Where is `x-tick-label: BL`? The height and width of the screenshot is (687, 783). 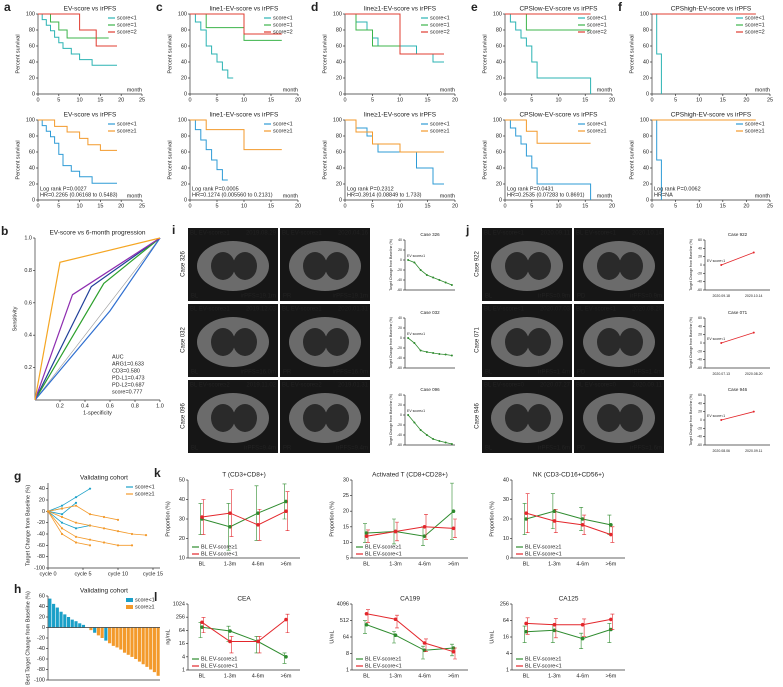
x-tick-label: BL is located at coordinates (202, 676).